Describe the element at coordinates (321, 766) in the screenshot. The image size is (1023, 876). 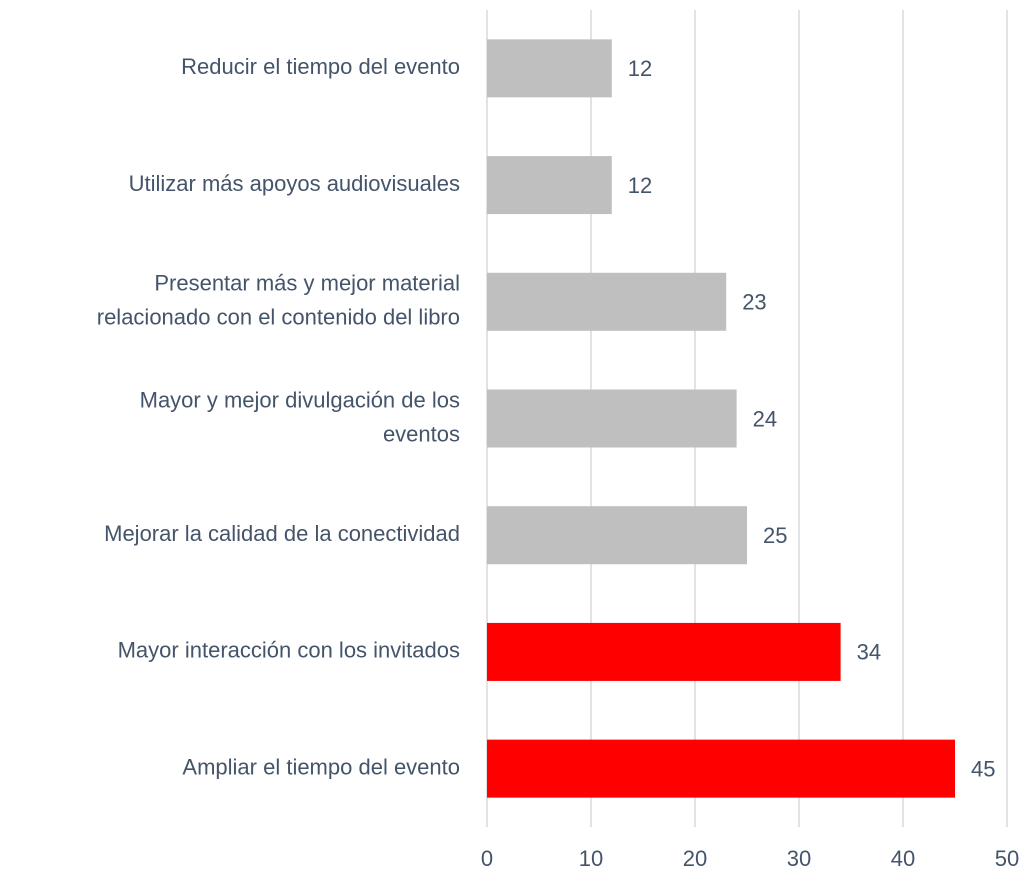
I see `y-tick-label: Ampliar el tiempo del evento` at that location.